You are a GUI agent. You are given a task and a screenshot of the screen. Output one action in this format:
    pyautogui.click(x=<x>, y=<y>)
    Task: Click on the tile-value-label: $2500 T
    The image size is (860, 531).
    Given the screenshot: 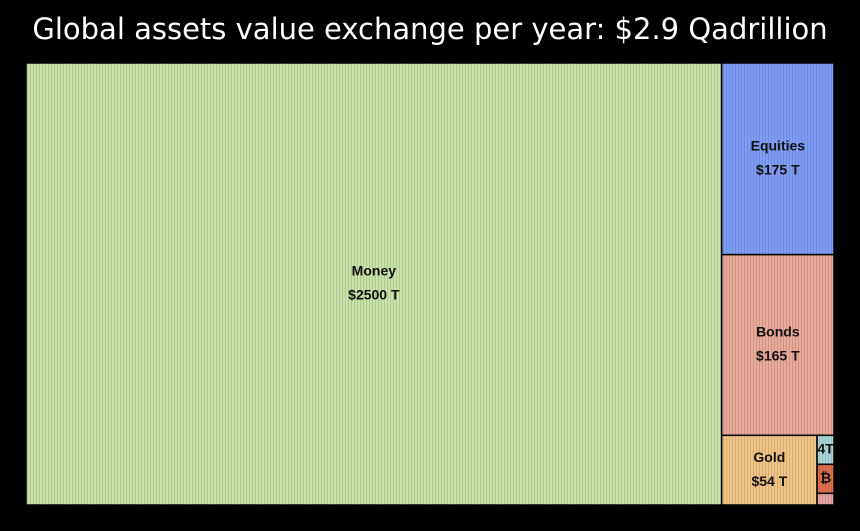 What is the action you would take?
    pyautogui.click(x=374, y=295)
    